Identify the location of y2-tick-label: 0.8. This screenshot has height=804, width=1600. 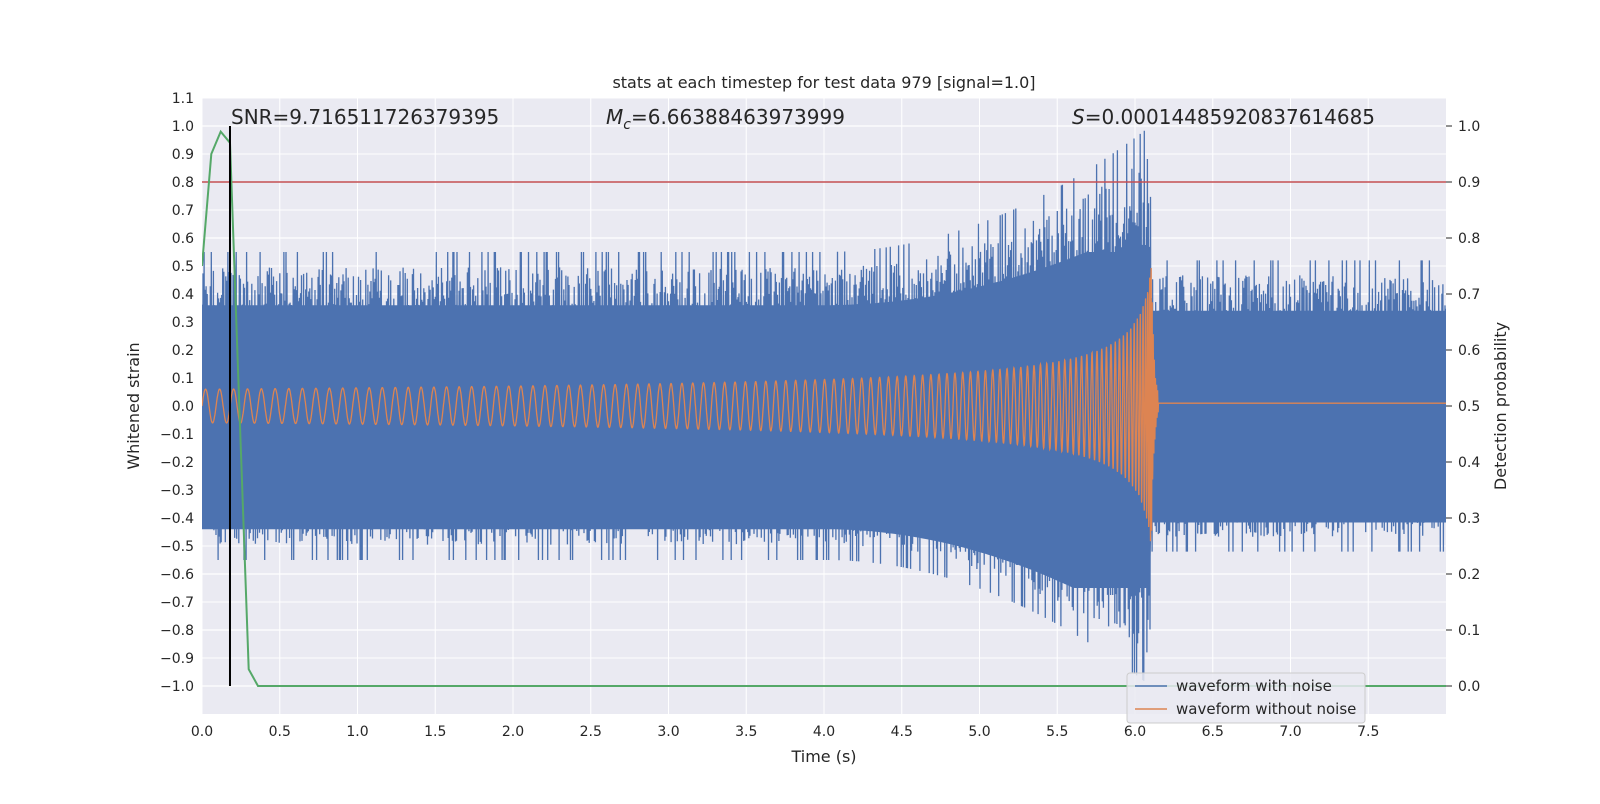
(1469, 239).